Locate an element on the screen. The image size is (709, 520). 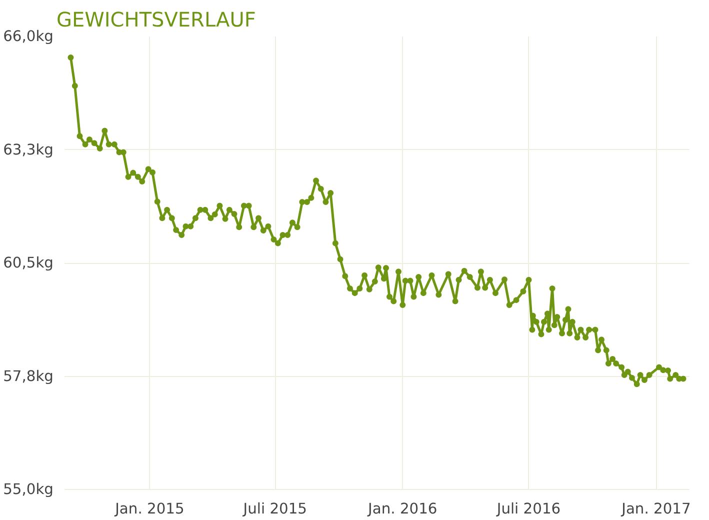
x-tick-label: Jan. 2016 is located at coordinates (402, 509).